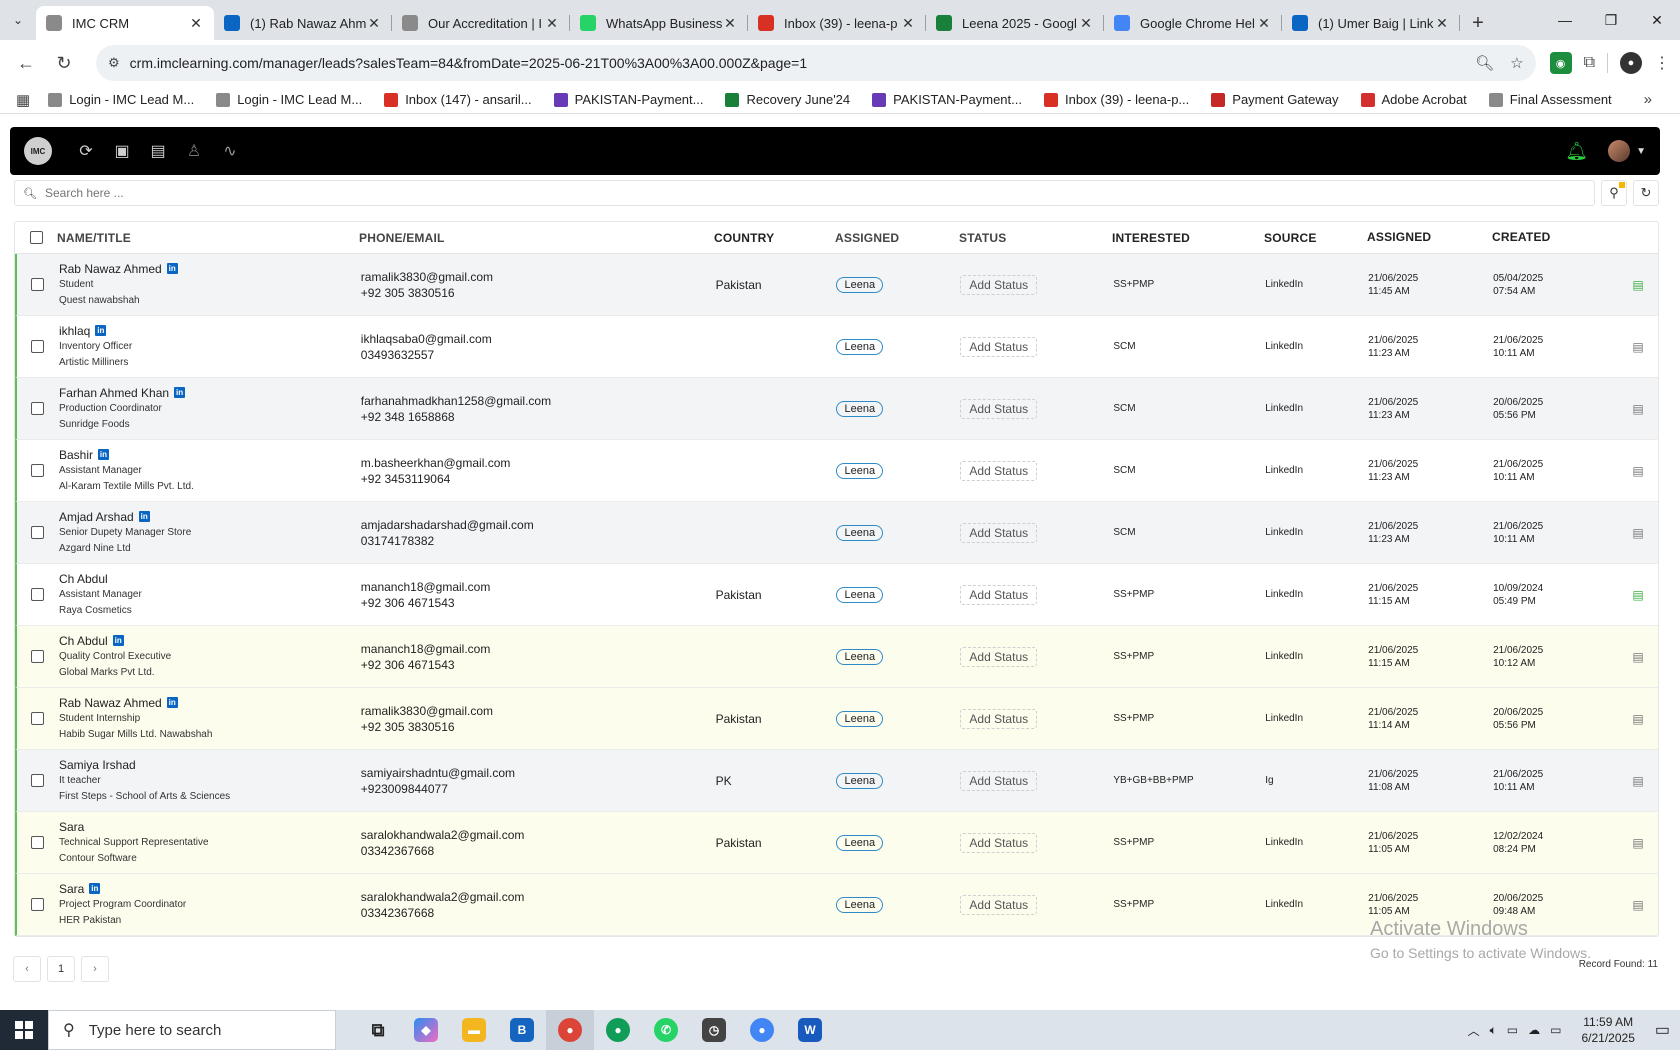 The image size is (1680, 1050). Describe the element at coordinates (1521, 237) in the screenshot. I see `header-created: CREATED` at that location.